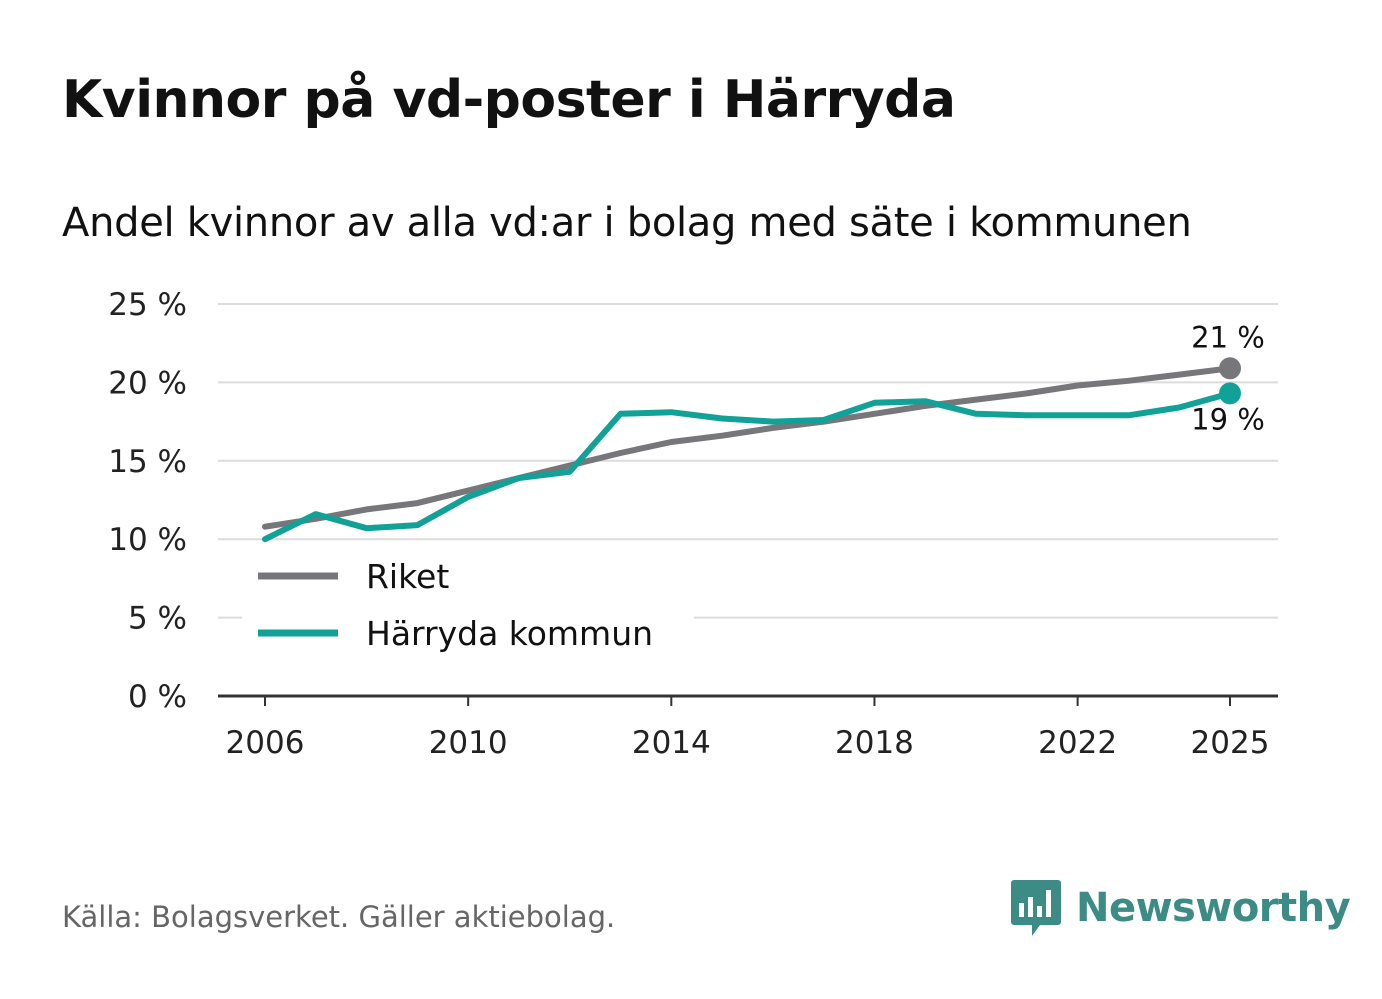  I want to click on x-tick-label: 2014, so click(671, 743).